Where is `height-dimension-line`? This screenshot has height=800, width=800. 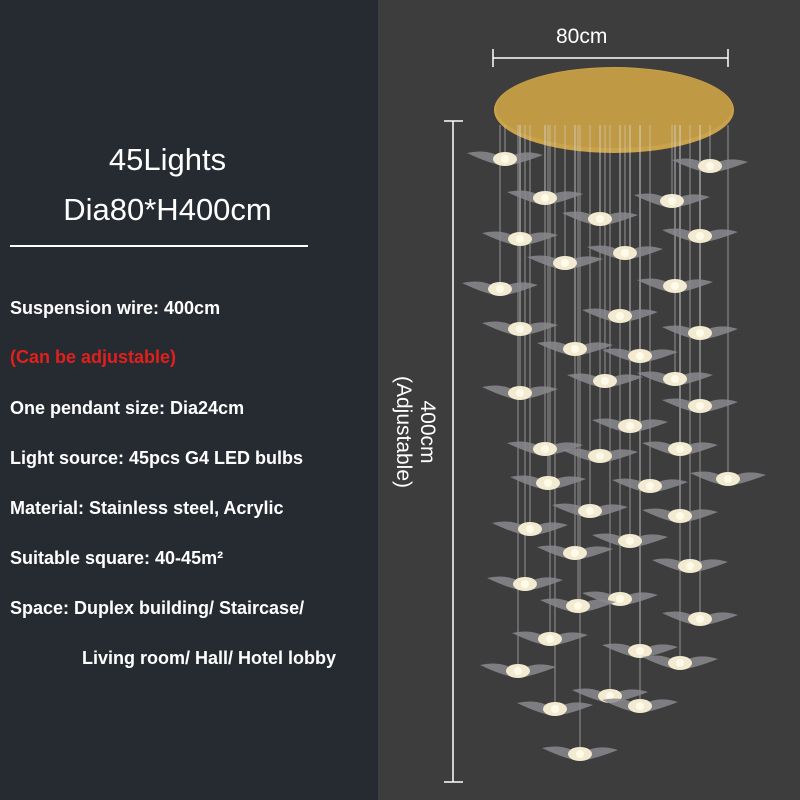
height-dimension-line is located at coordinates (453, 451).